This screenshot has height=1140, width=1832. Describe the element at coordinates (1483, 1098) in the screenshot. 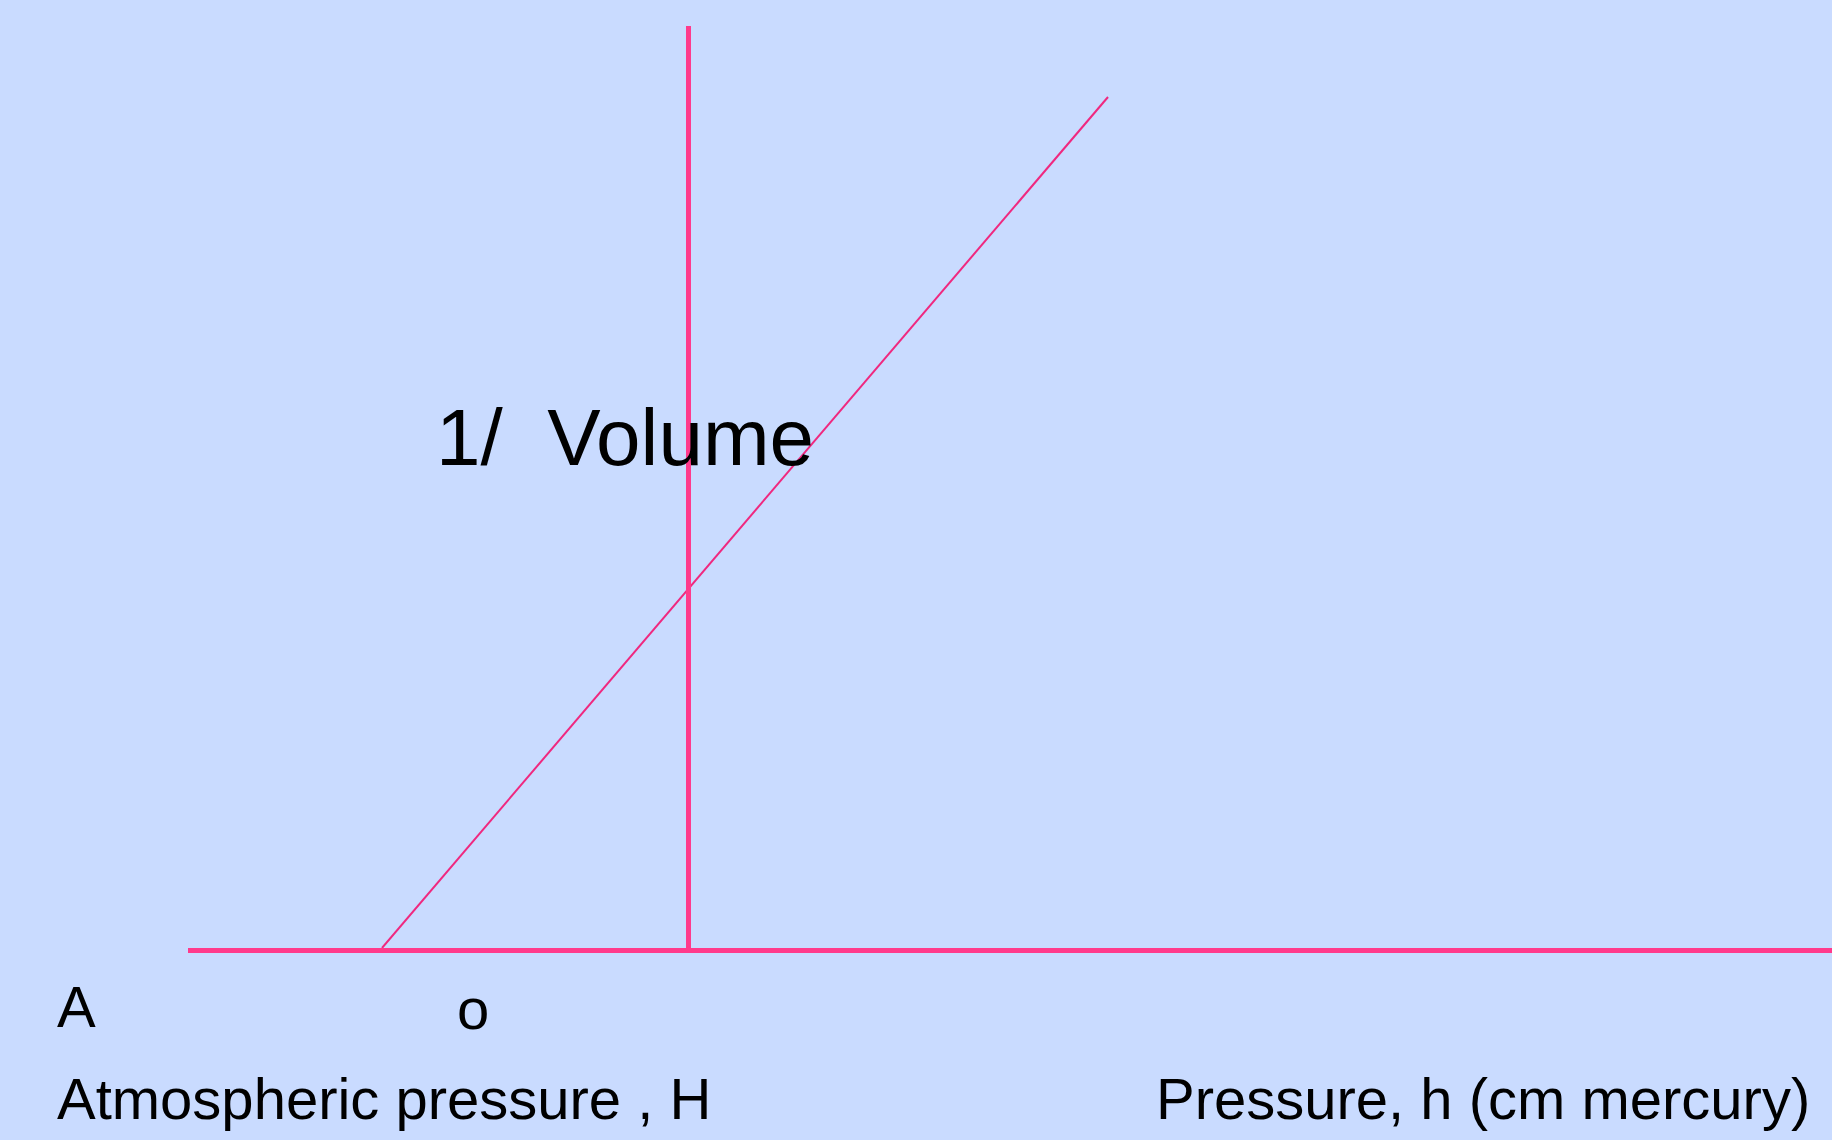

I see `x-axis-title: Pressure, h (cm mercury)` at that location.